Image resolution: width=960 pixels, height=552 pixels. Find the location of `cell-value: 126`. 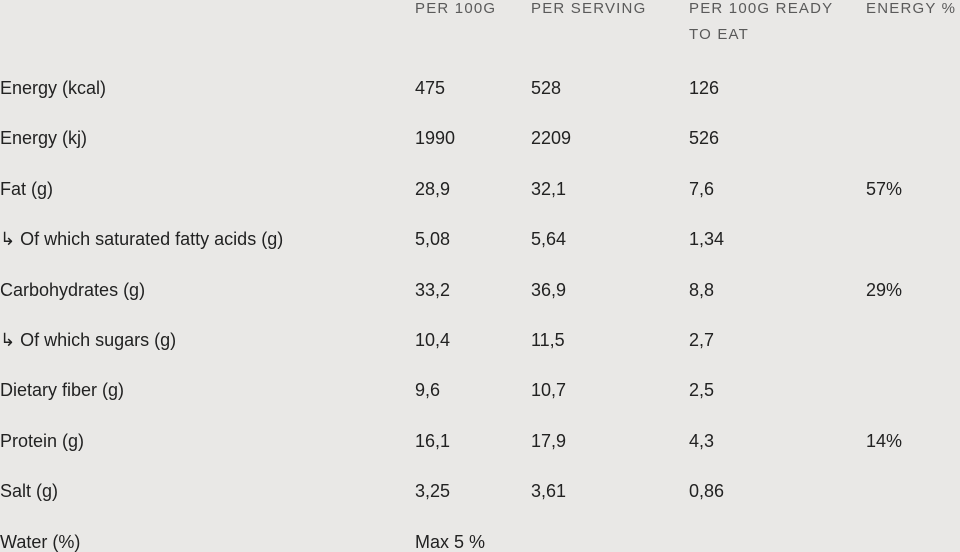

cell-value: 126 is located at coordinates (704, 88).